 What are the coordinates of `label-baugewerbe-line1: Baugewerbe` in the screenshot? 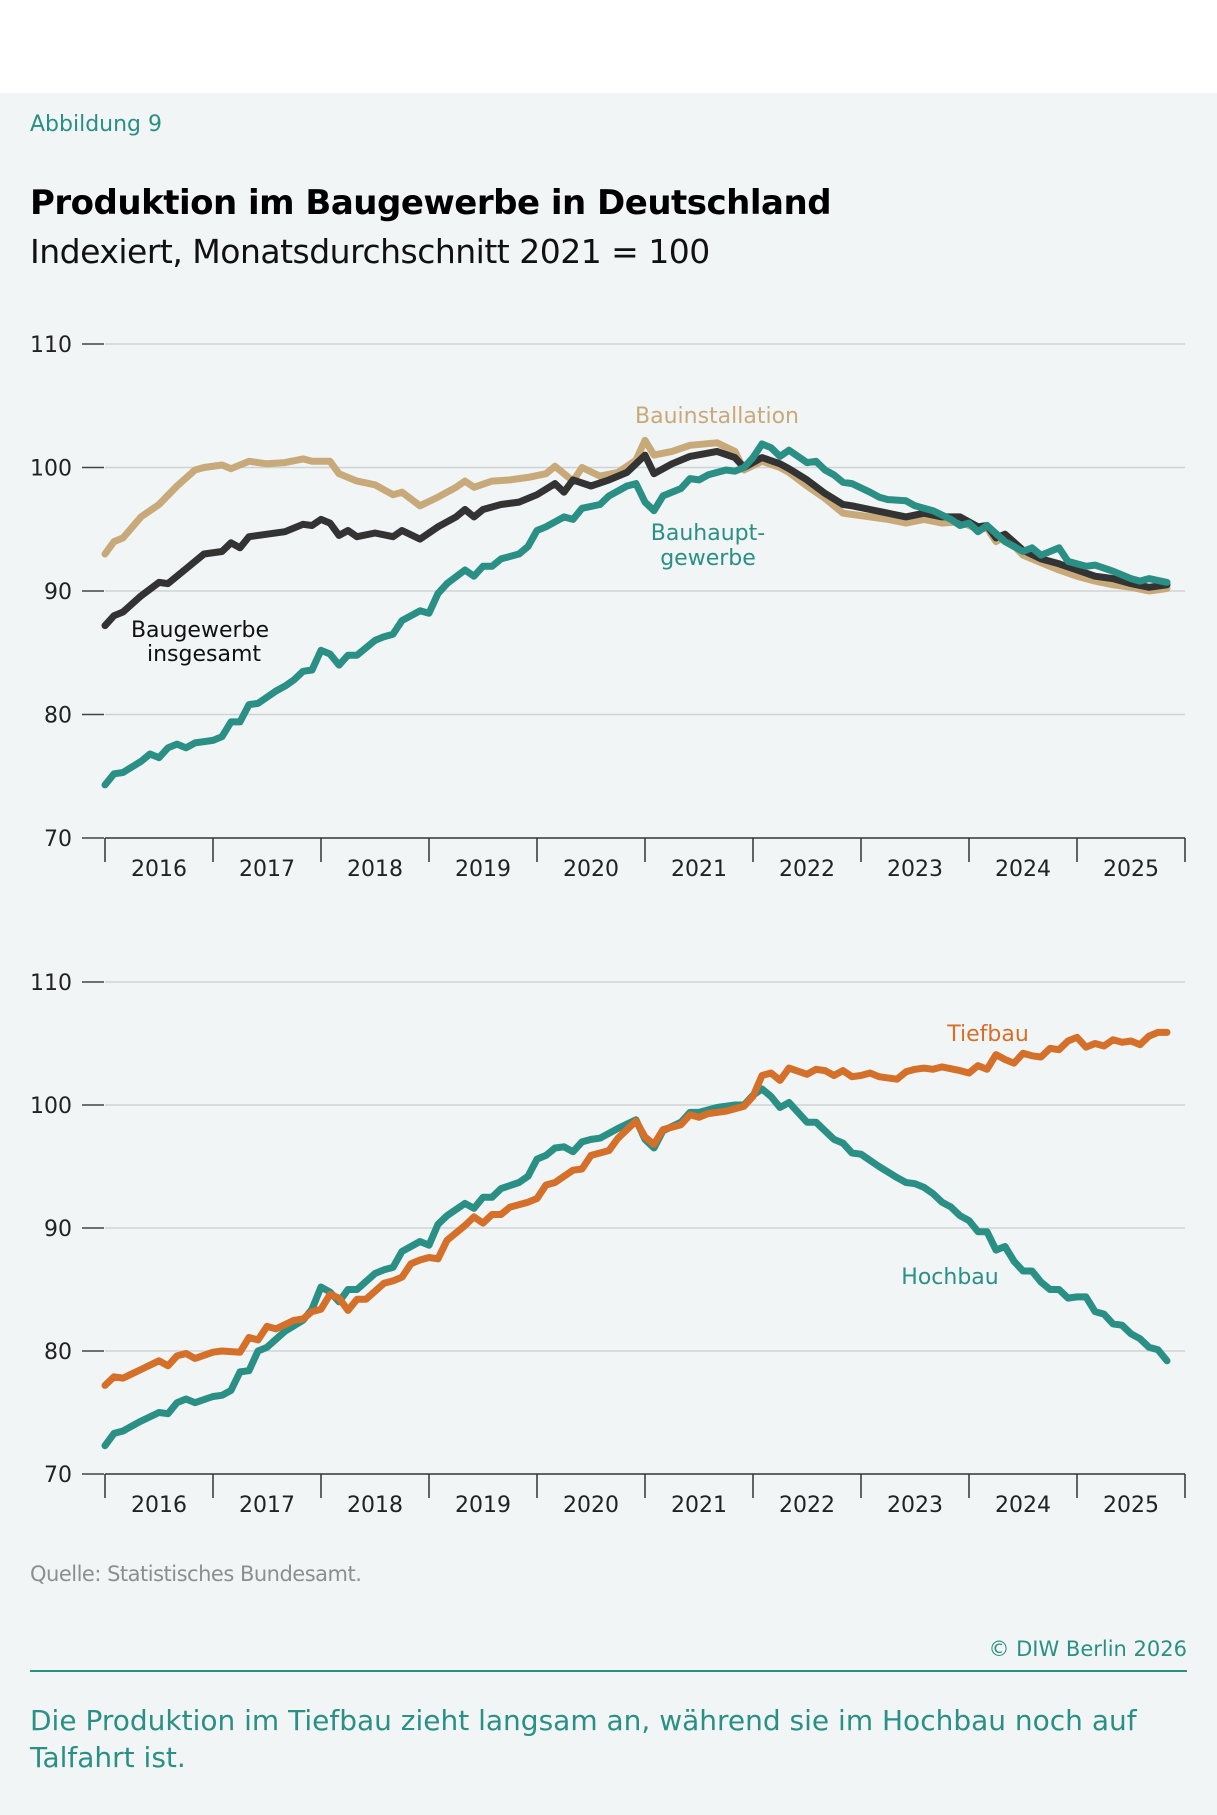 It's located at (200, 630).